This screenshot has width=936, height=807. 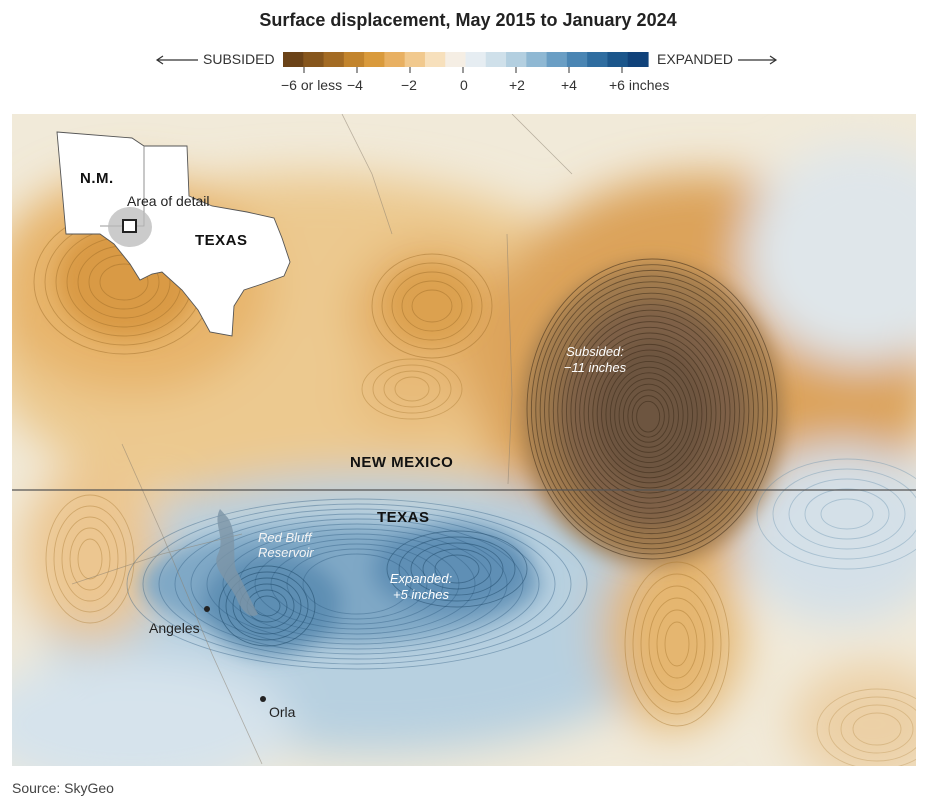 I want to click on legend-subsided-label: SUBSIDED, so click(x=239, y=59).